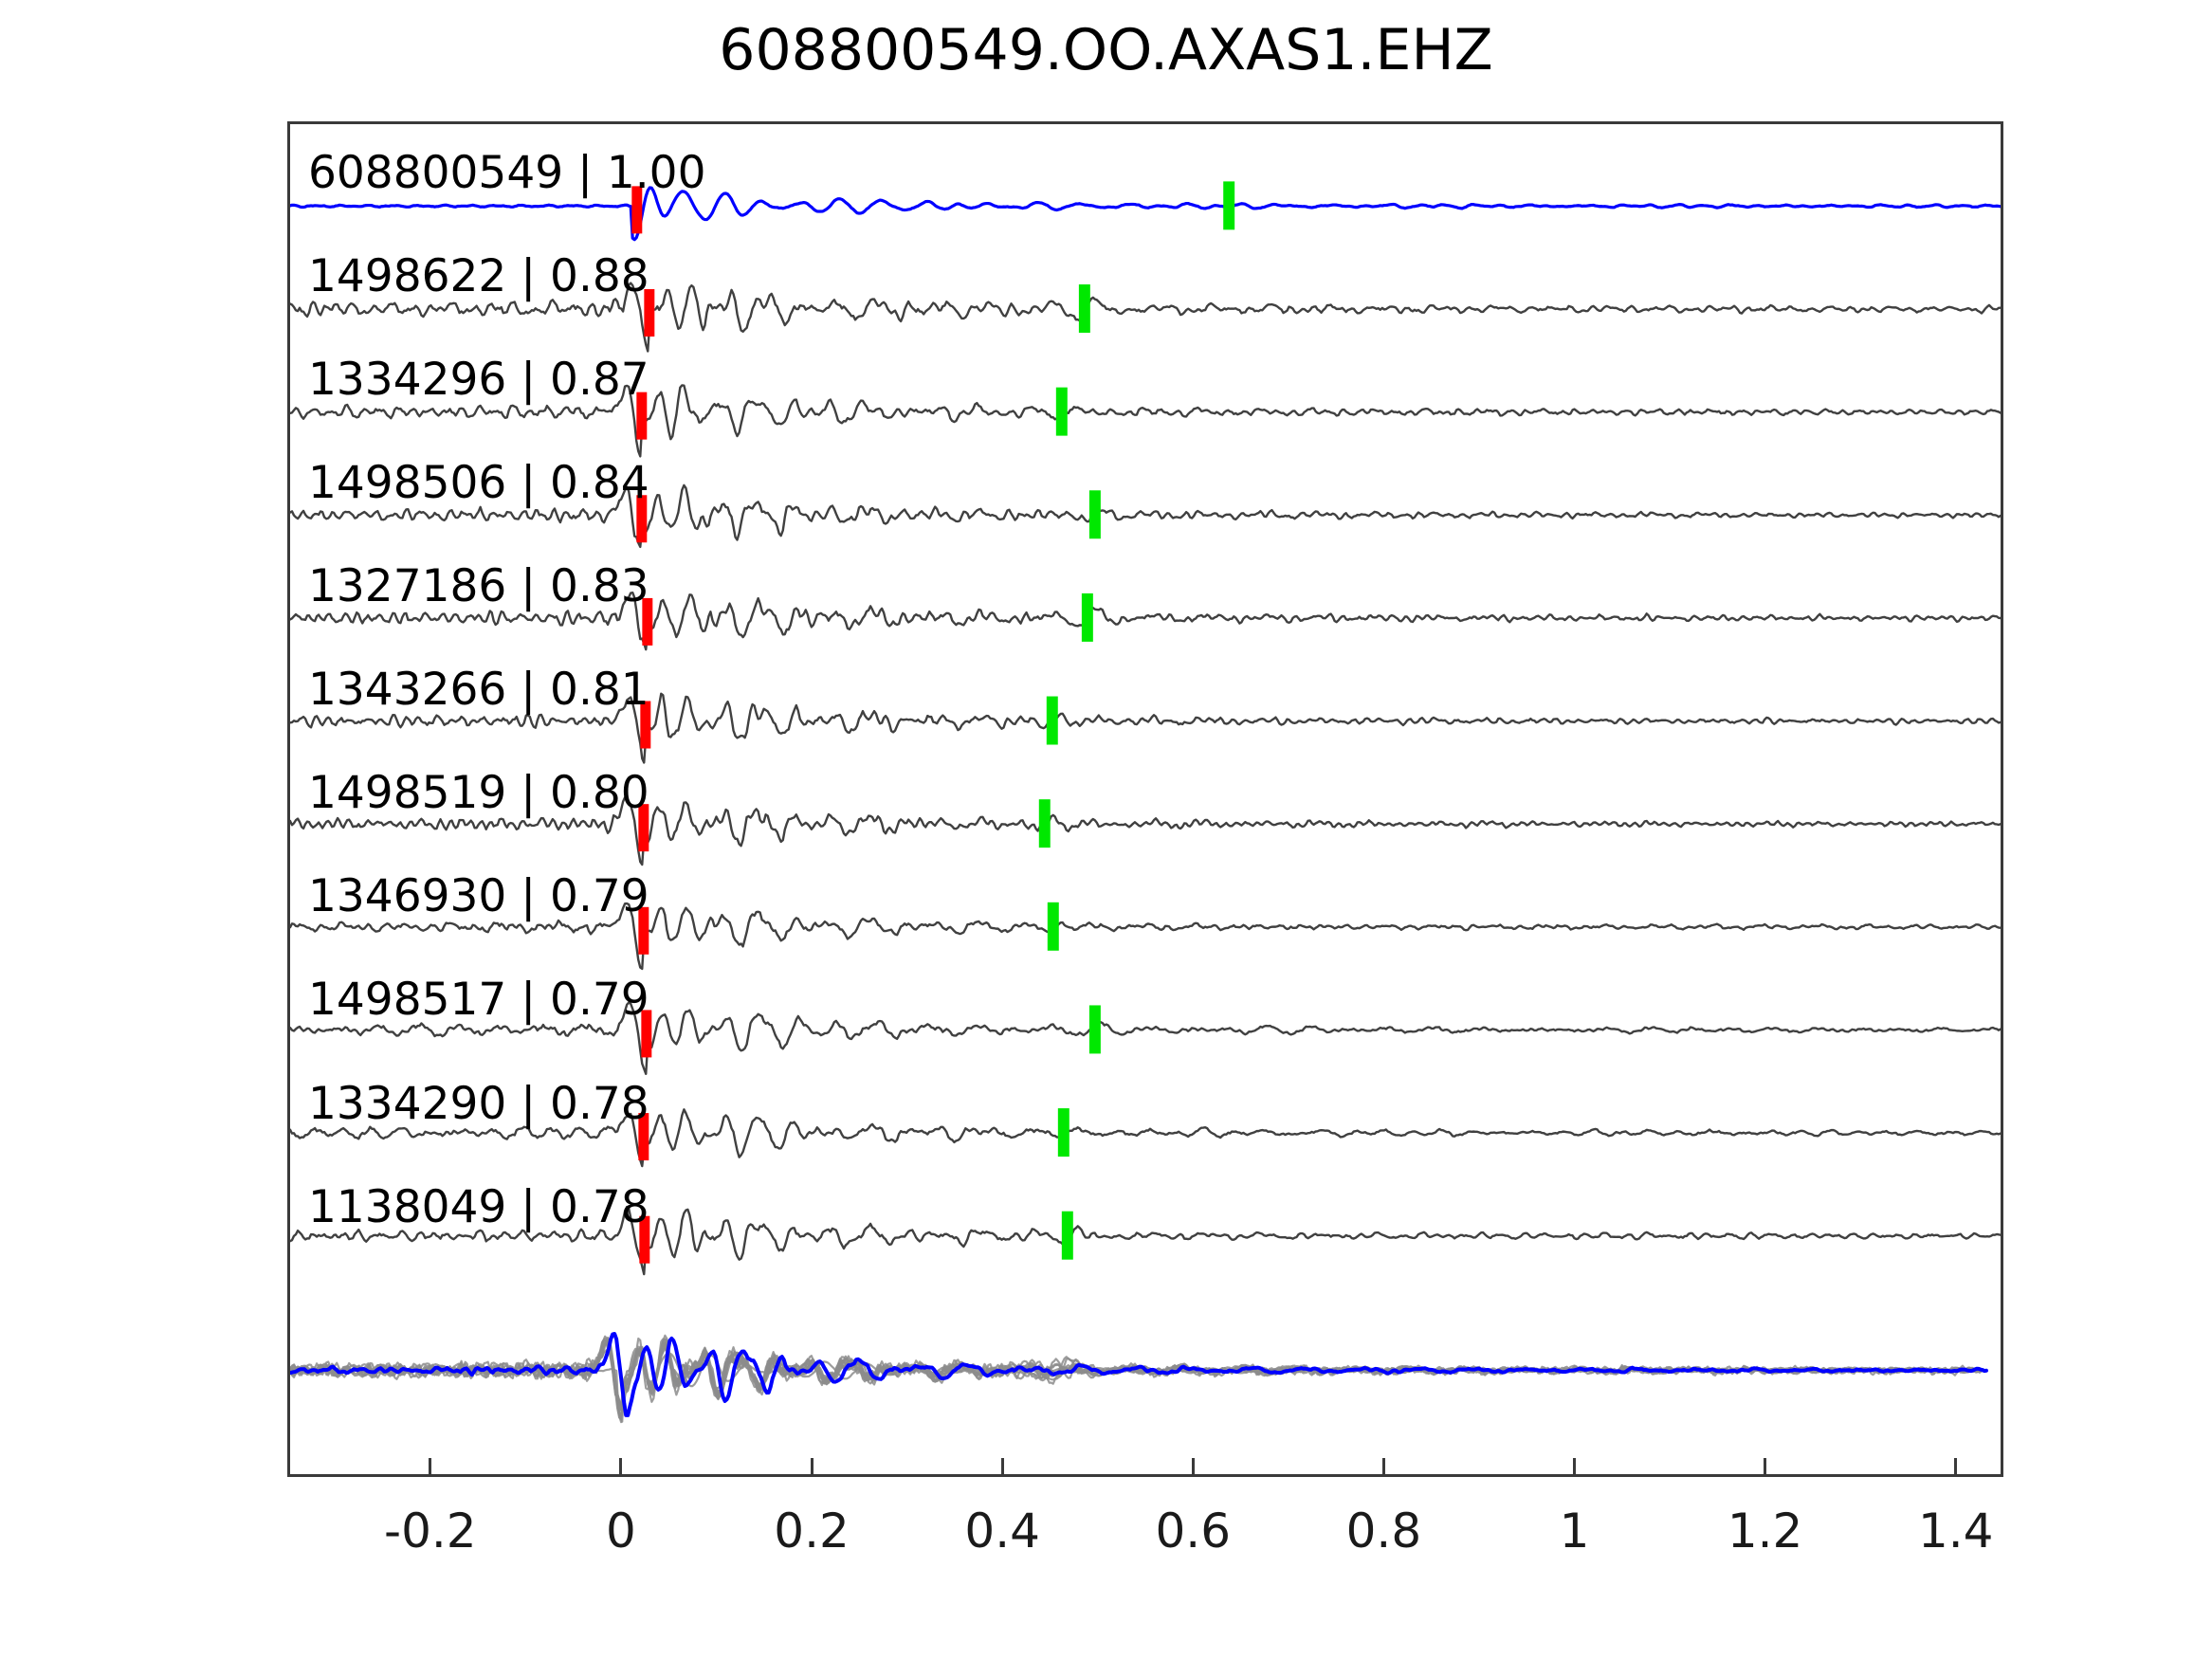 The height and width of the screenshot is (1659, 2212). I want to click on trace-label-608800549: 608800549 | 1.00, so click(507, 172).